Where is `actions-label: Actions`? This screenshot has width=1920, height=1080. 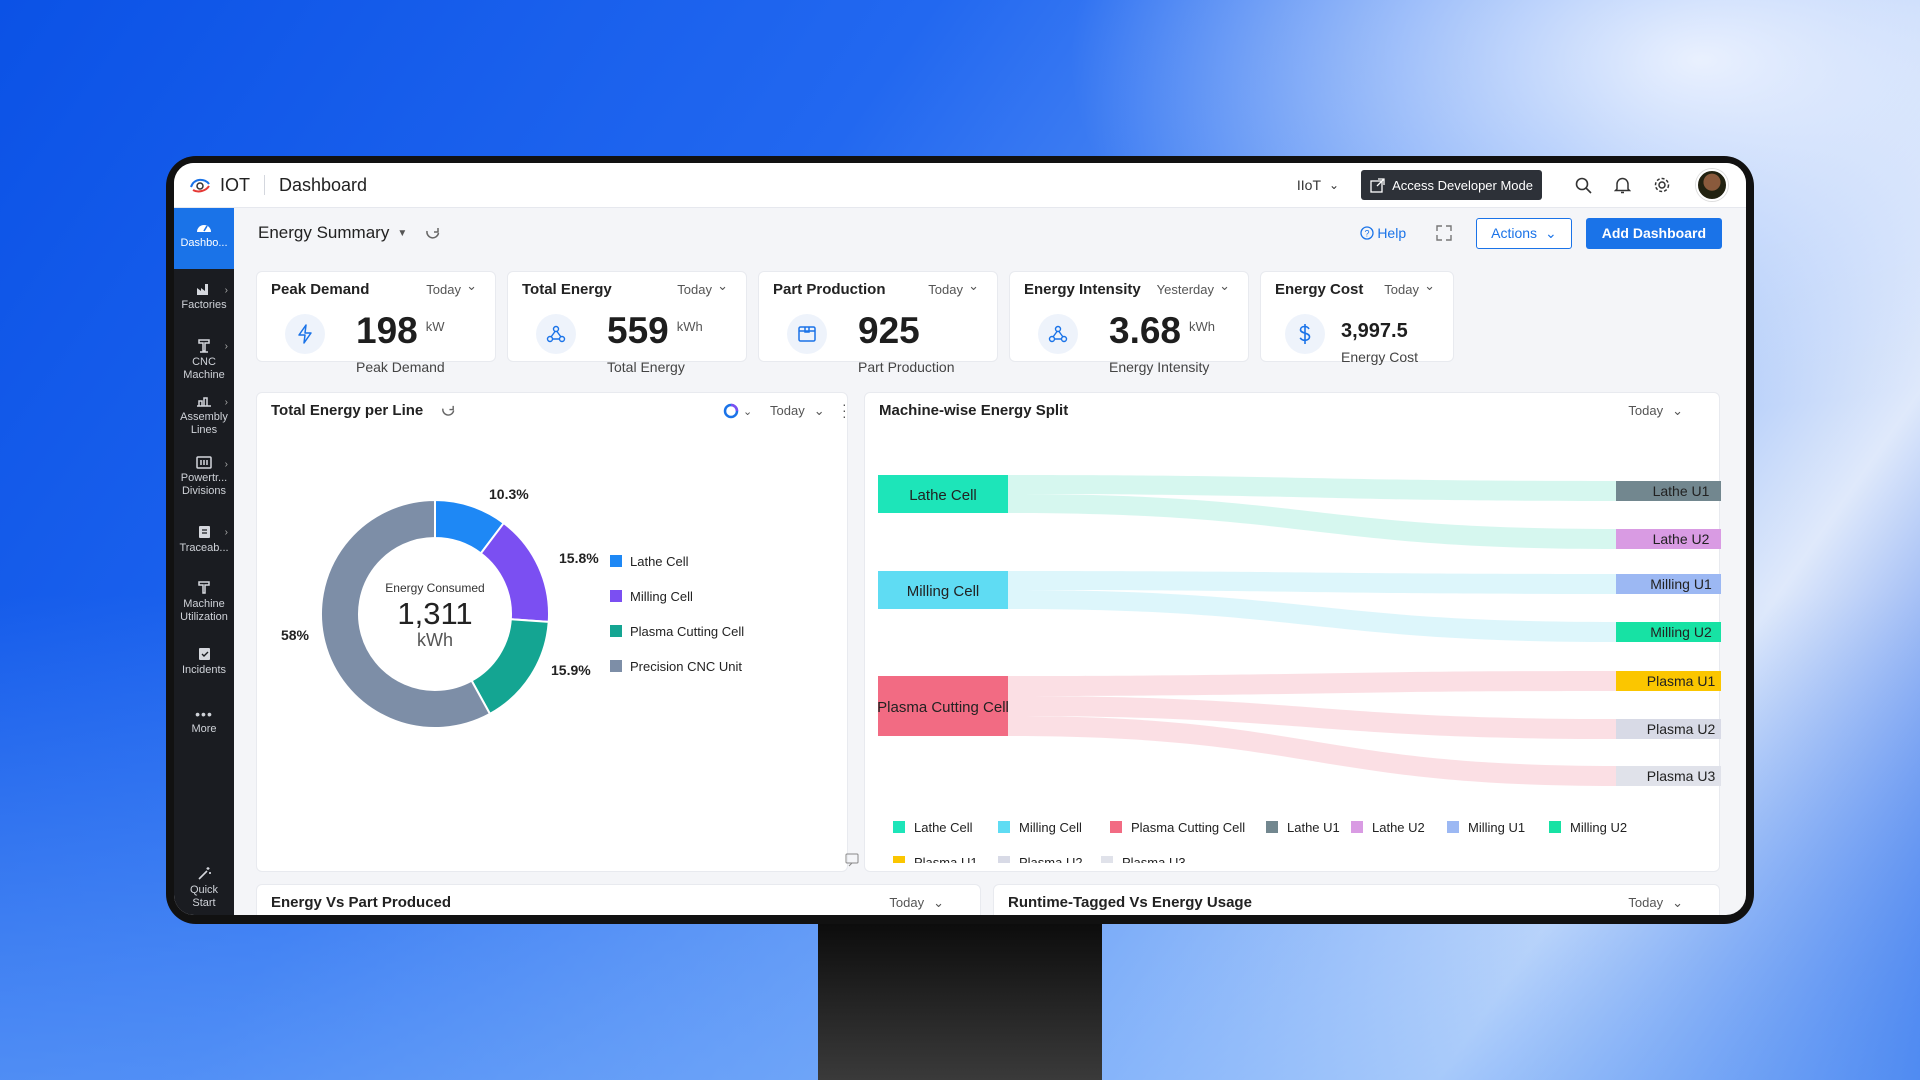 actions-label: Actions is located at coordinates (1514, 233).